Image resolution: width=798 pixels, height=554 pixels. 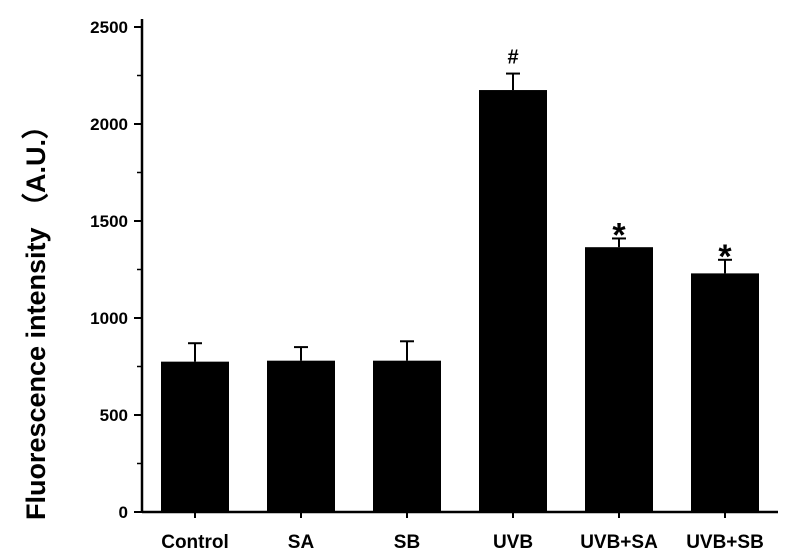 What do you see at coordinates (109, 27) in the screenshot?
I see `y-tick-label: 2500` at bounding box center [109, 27].